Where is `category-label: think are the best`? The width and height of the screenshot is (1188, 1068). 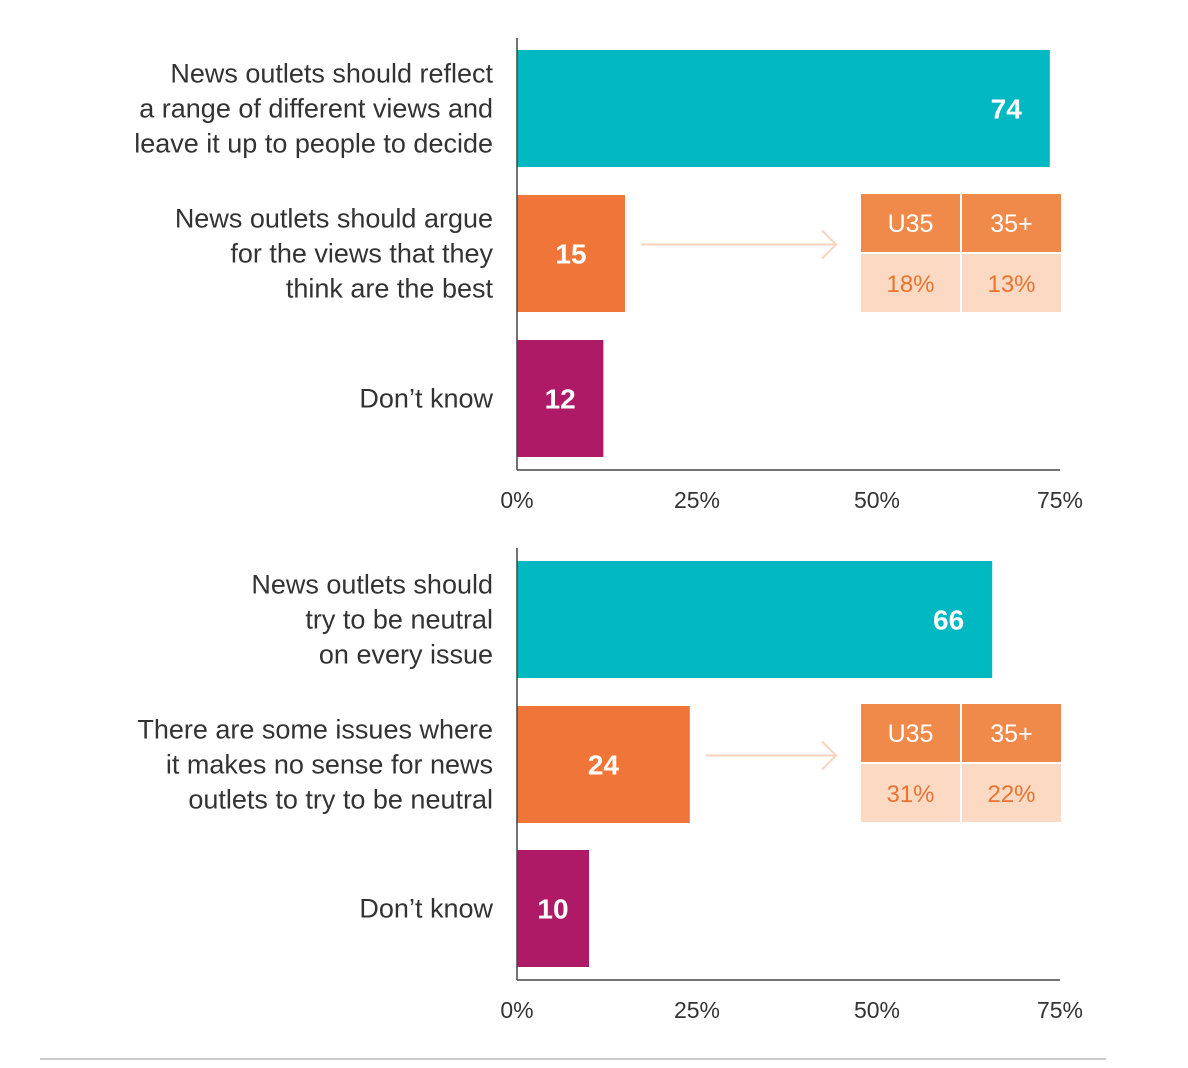
category-label: think are the best is located at coordinates (390, 289).